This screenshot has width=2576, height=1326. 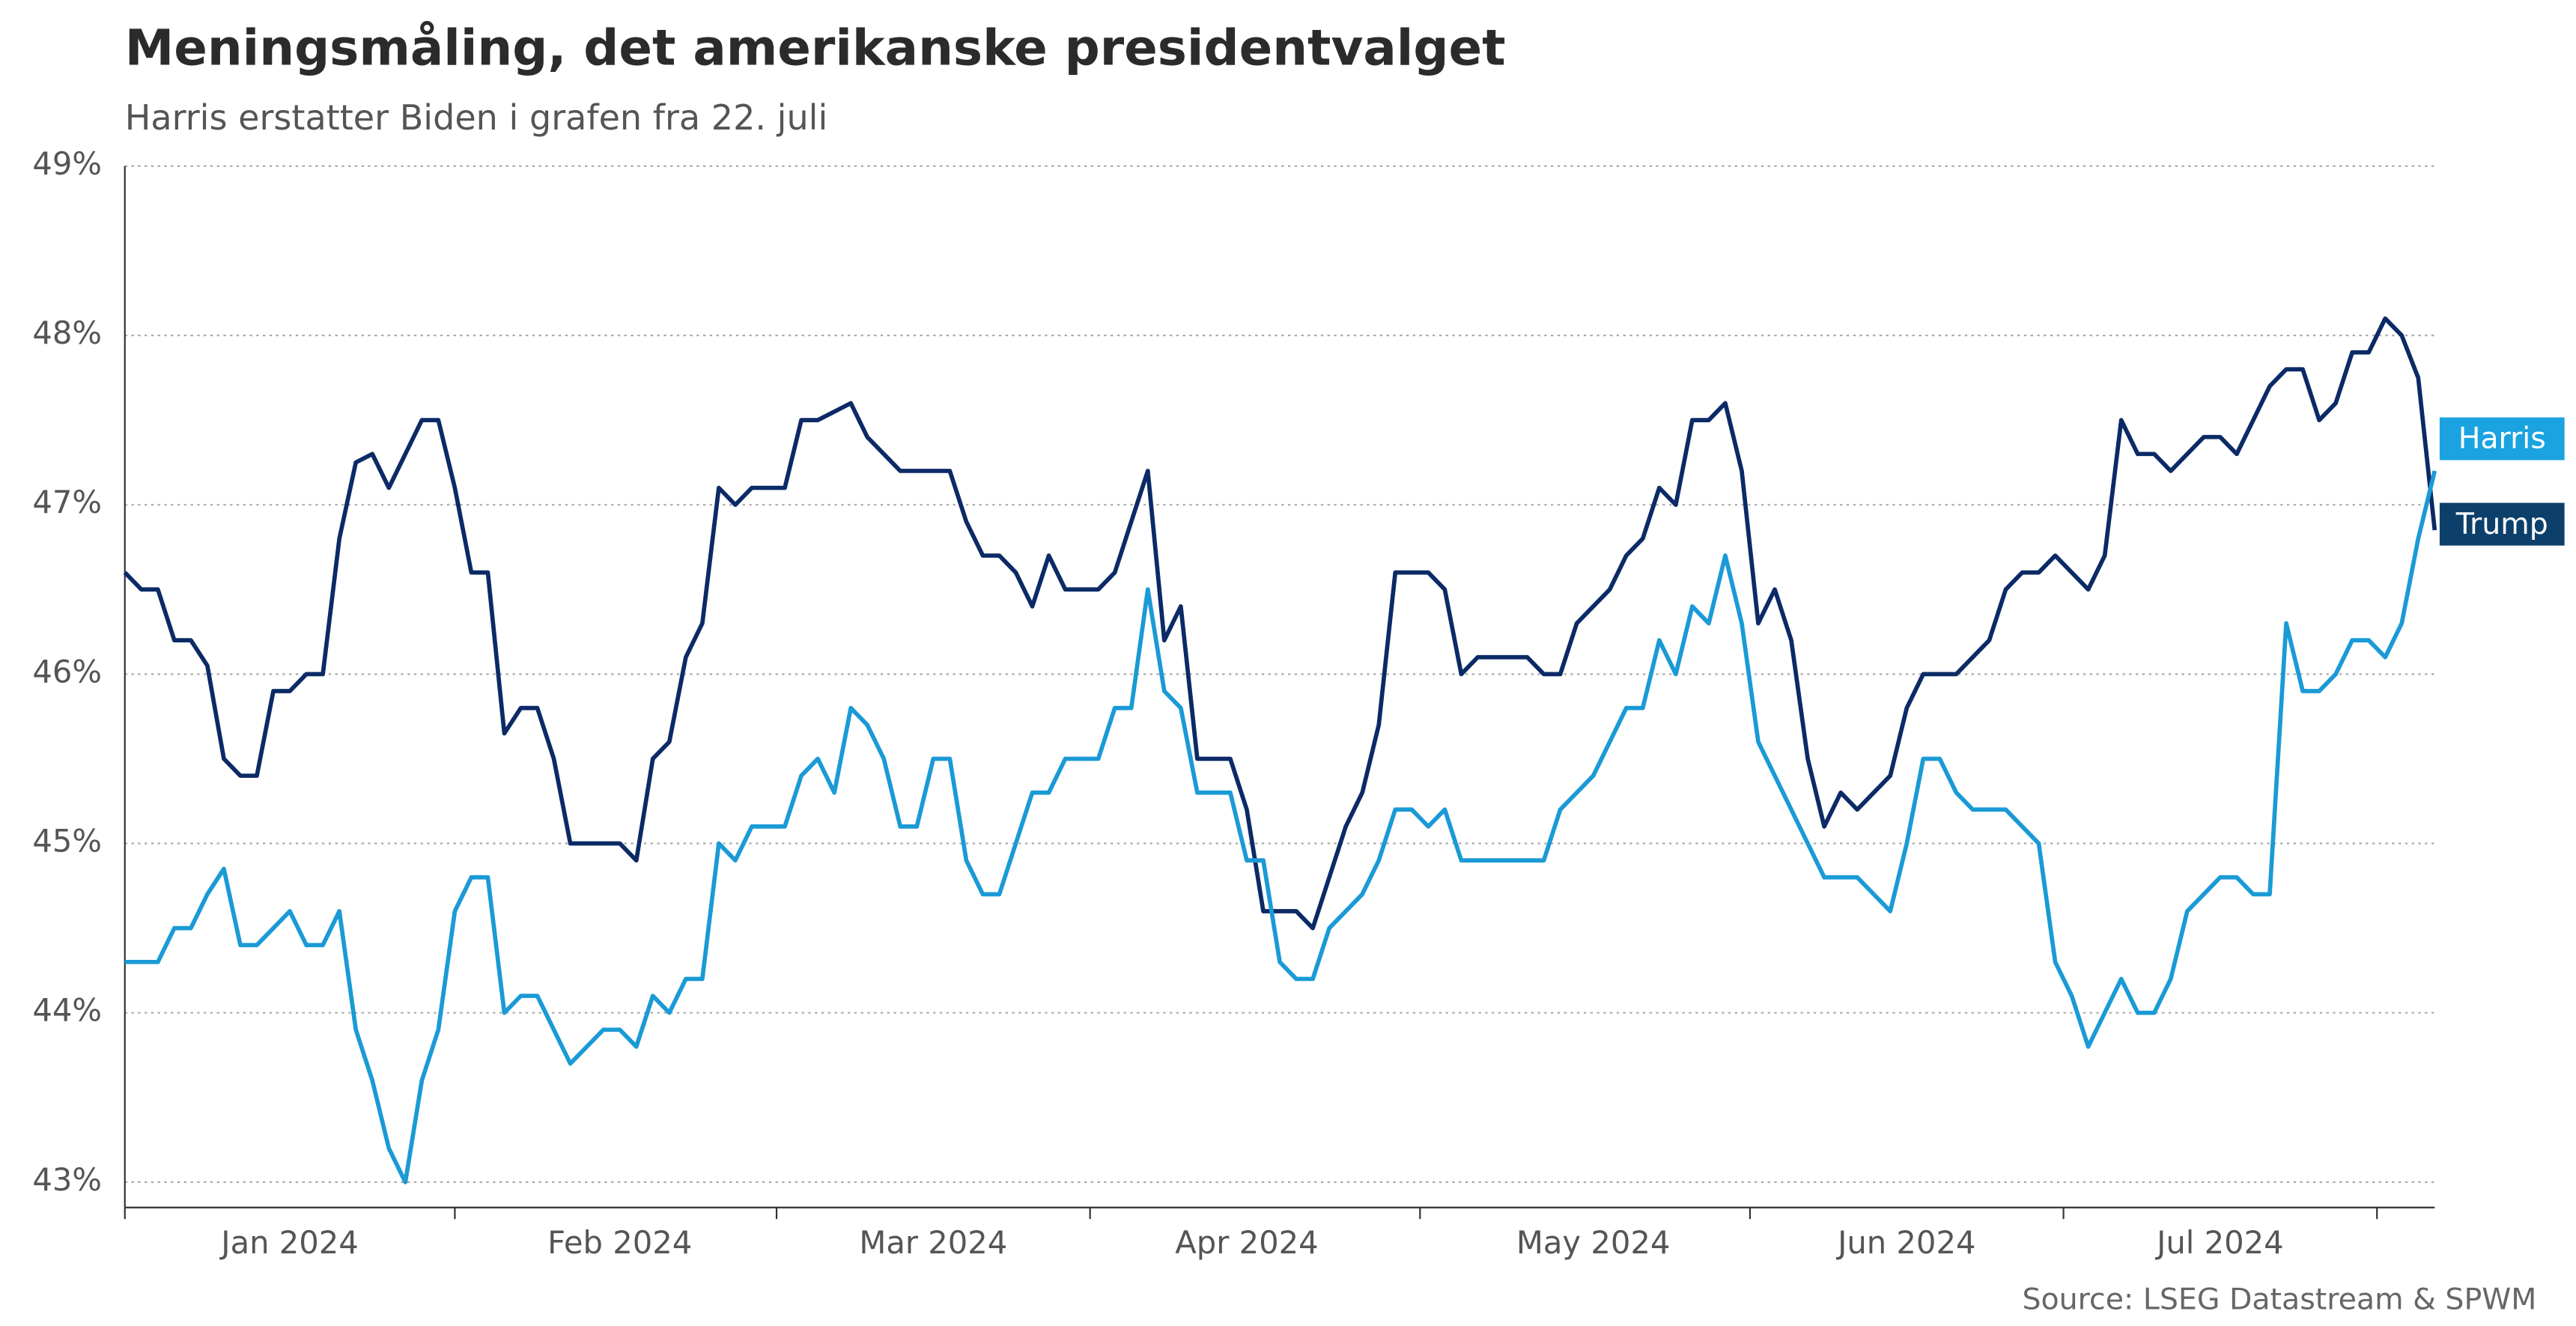 I want to click on x-tick-label: Jul 2024, so click(x=2219, y=1242).